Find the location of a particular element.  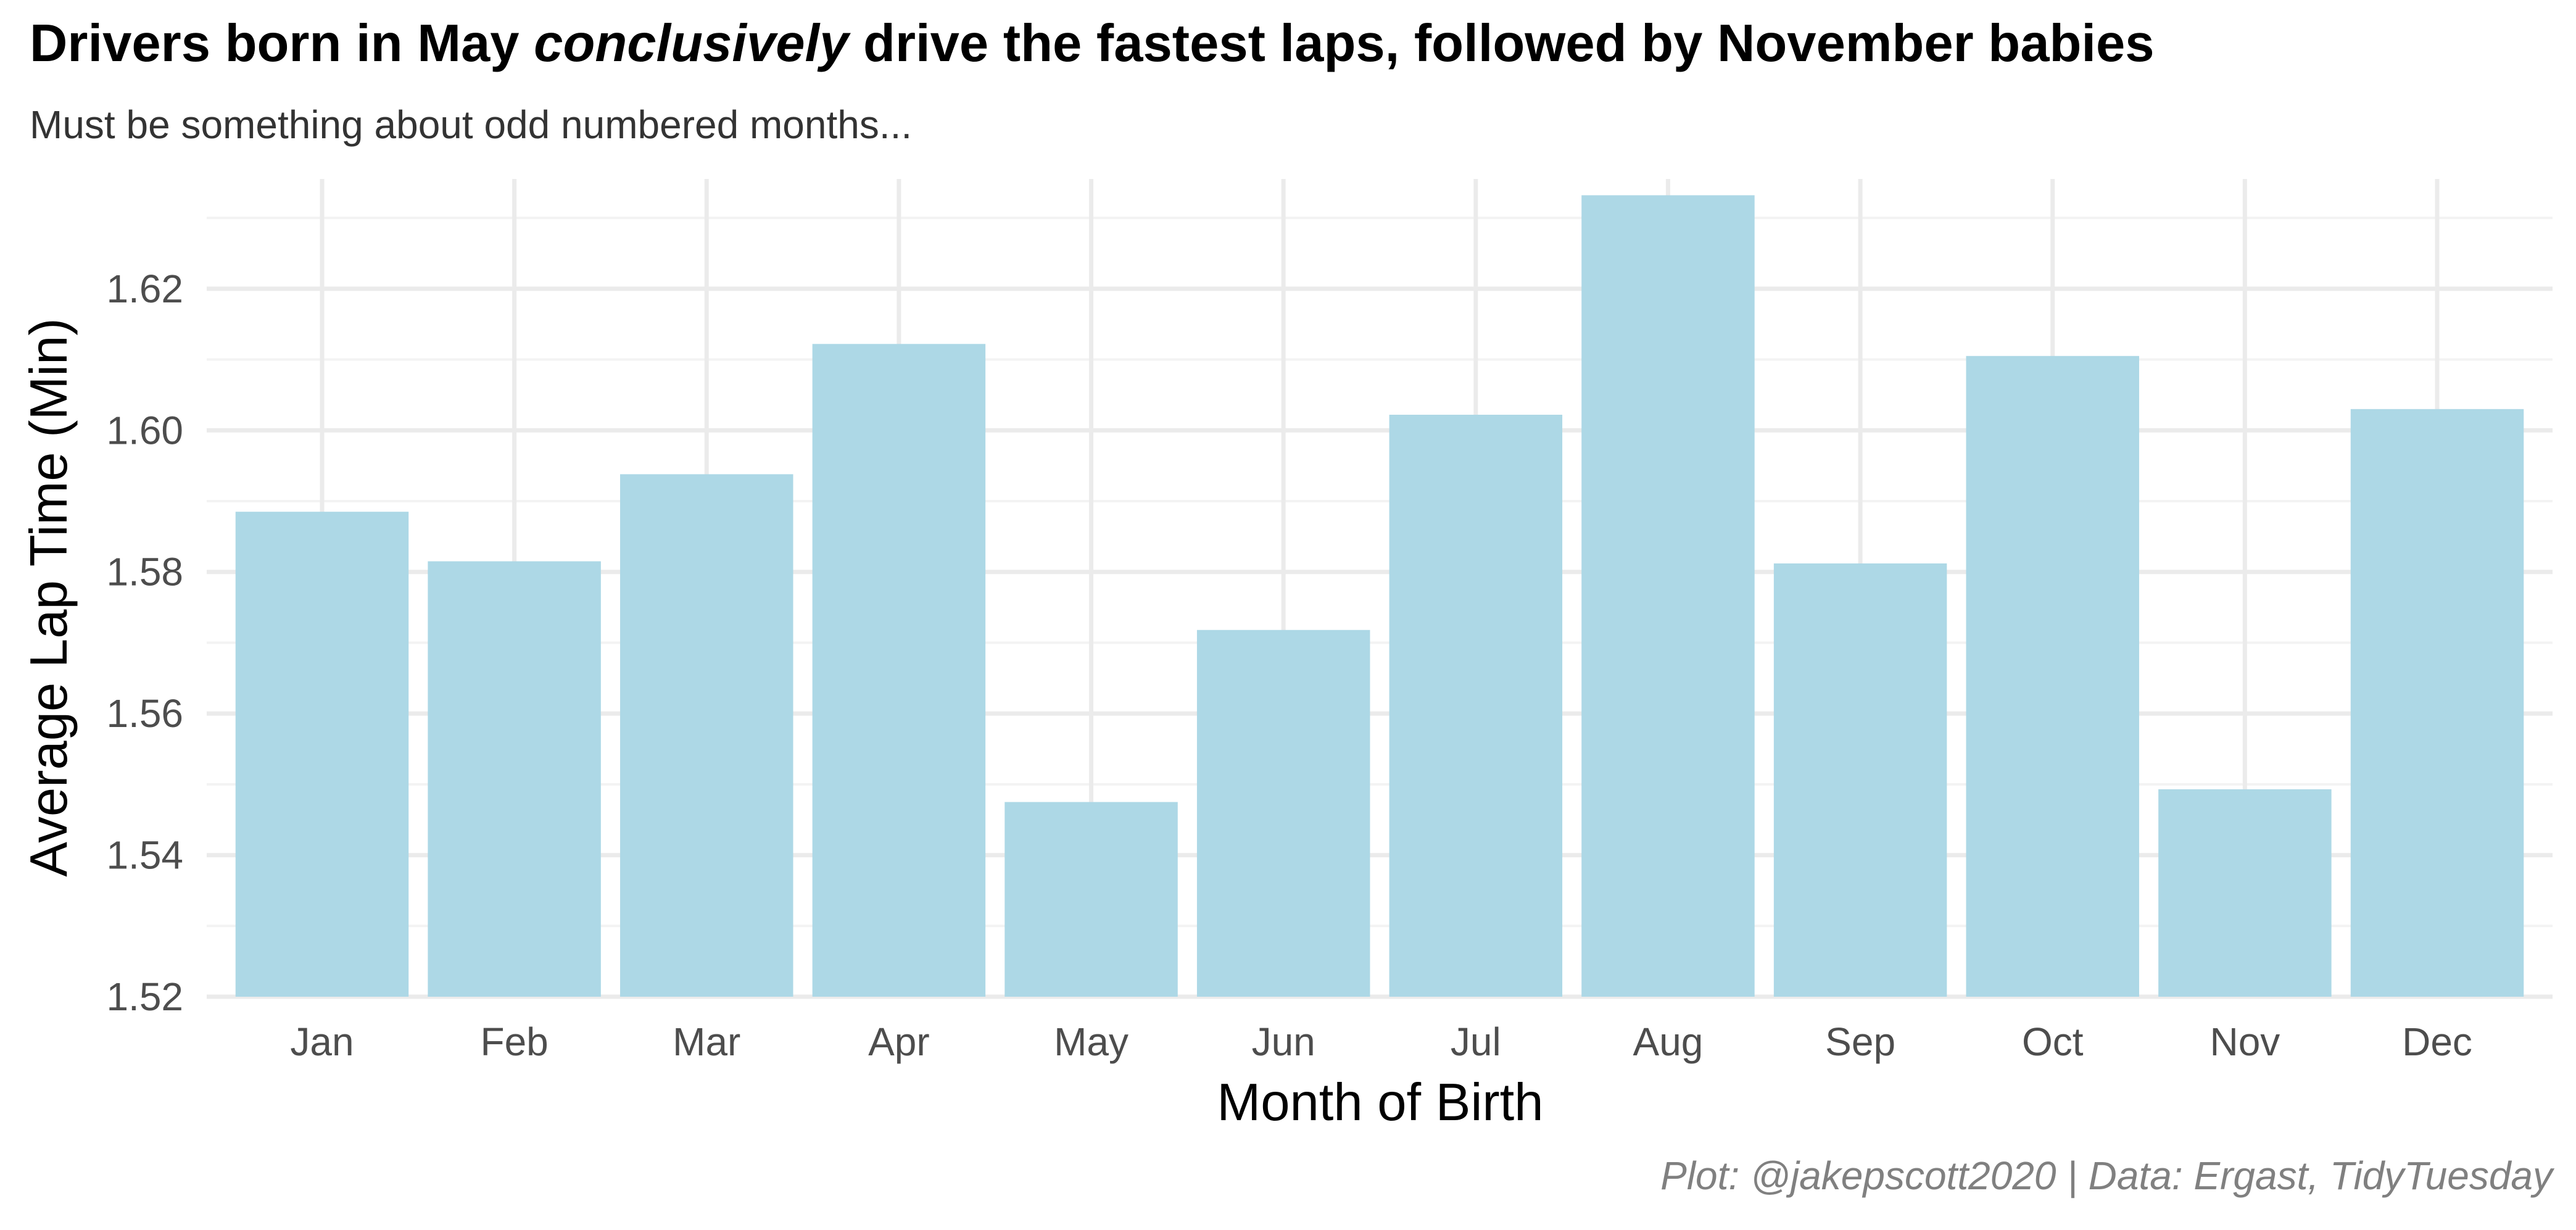

x-tick-label: Jul is located at coordinates (1476, 1042).